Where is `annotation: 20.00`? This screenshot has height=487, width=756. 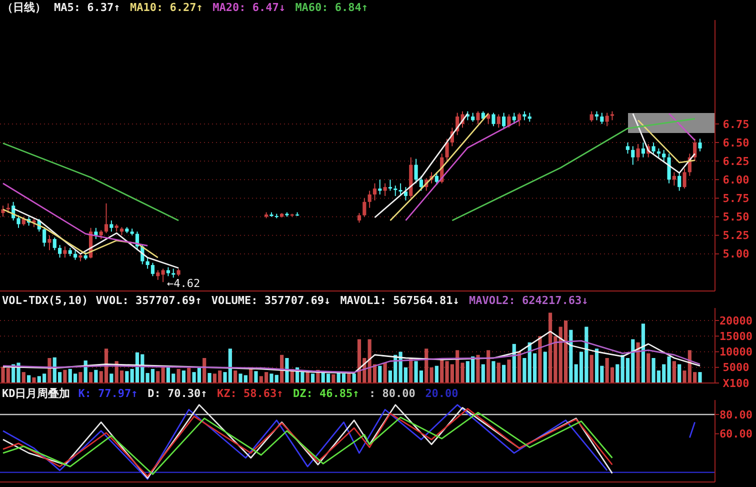
annotation: 20.00 is located at coordinates (441, 393).